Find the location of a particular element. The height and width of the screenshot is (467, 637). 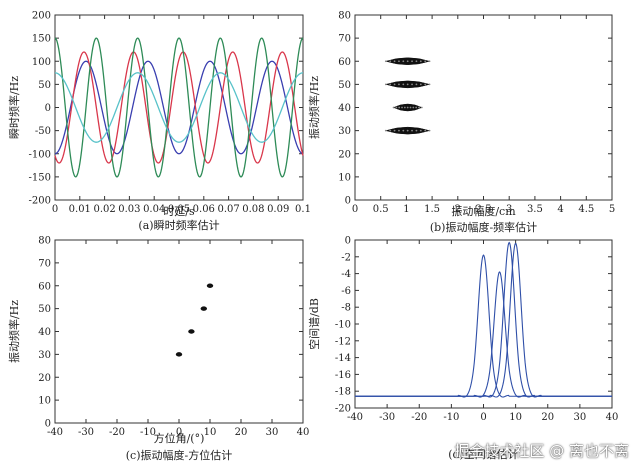

x-tick-label: 40 is located at coordinates (303, 432).